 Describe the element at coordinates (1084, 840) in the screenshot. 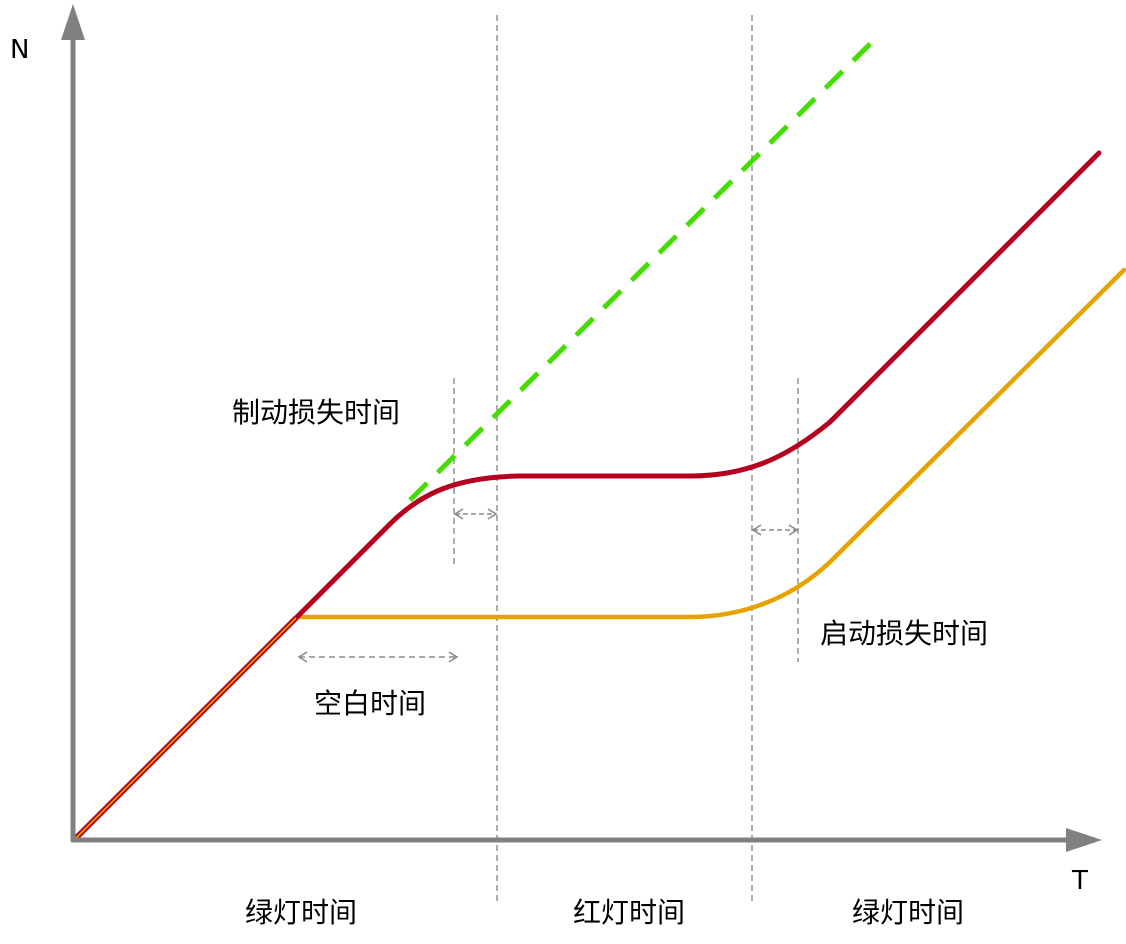

I see `x-axis-arrow-icon` at that location.